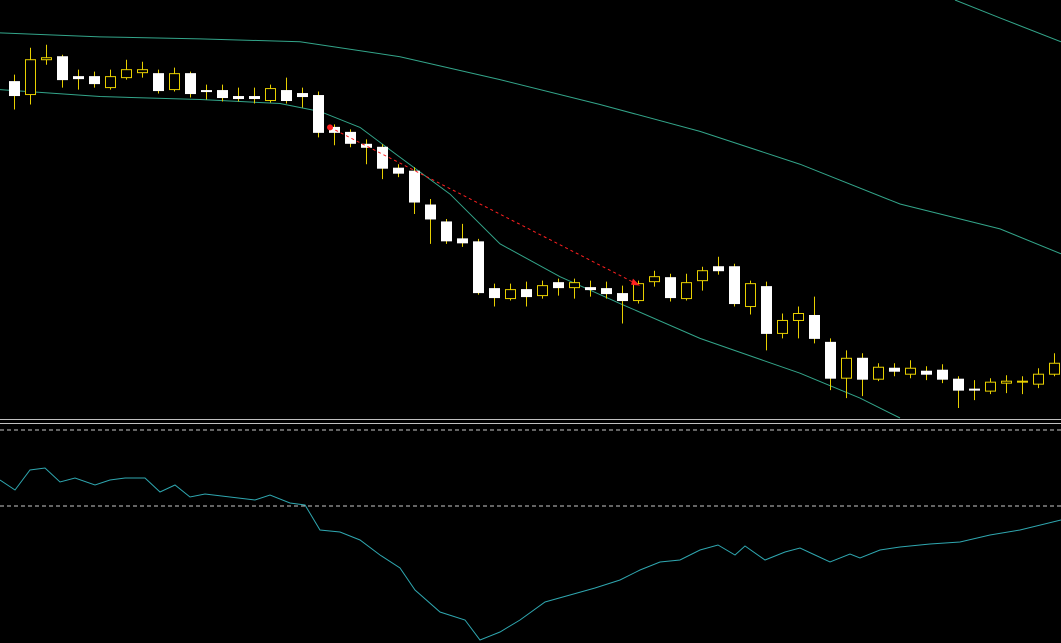 The height and width of the screenshot is (643, 1061). What do you see at coordinates (635, 282) in the screenshot?
I see `arrow-head` at bounding box center [635, 282].